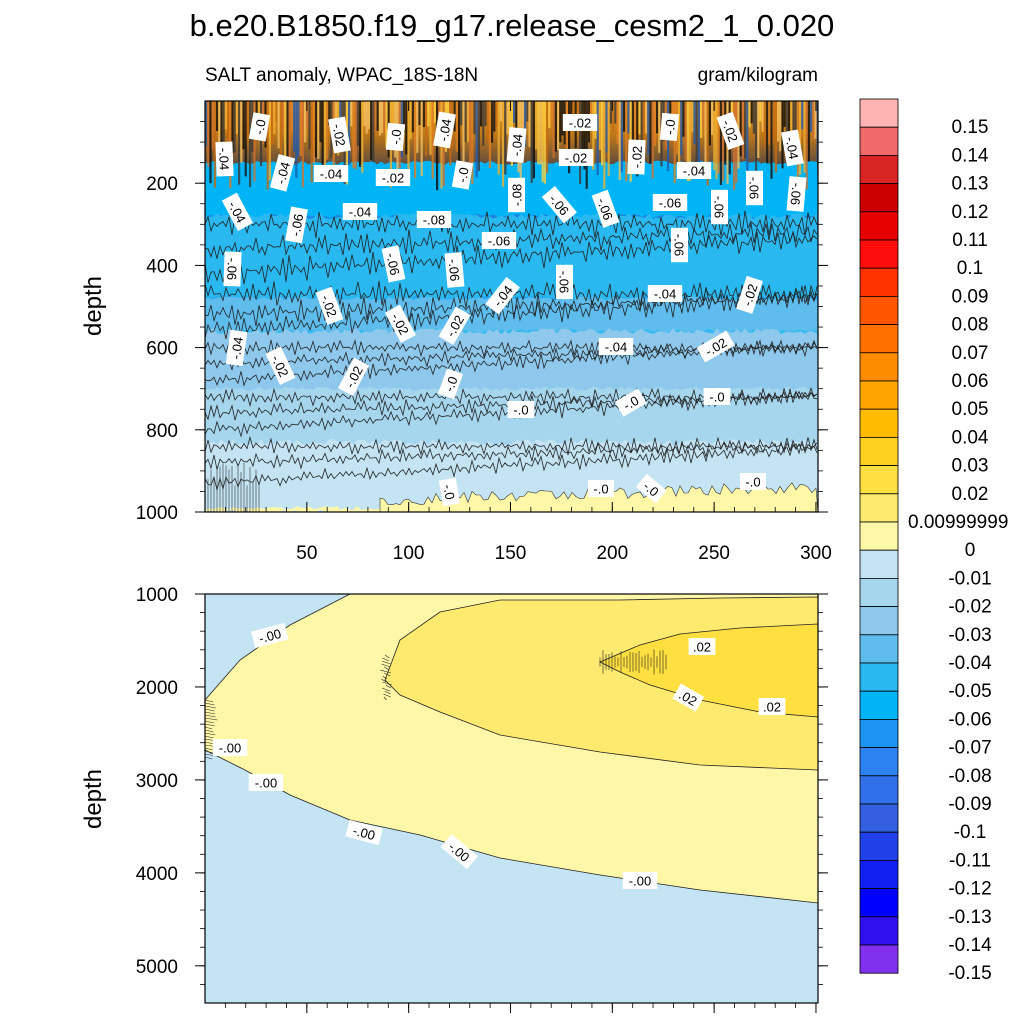 This screenshot has width=1024, height=1024. I want to click on y-tick-label: 600, so click(162, 349).